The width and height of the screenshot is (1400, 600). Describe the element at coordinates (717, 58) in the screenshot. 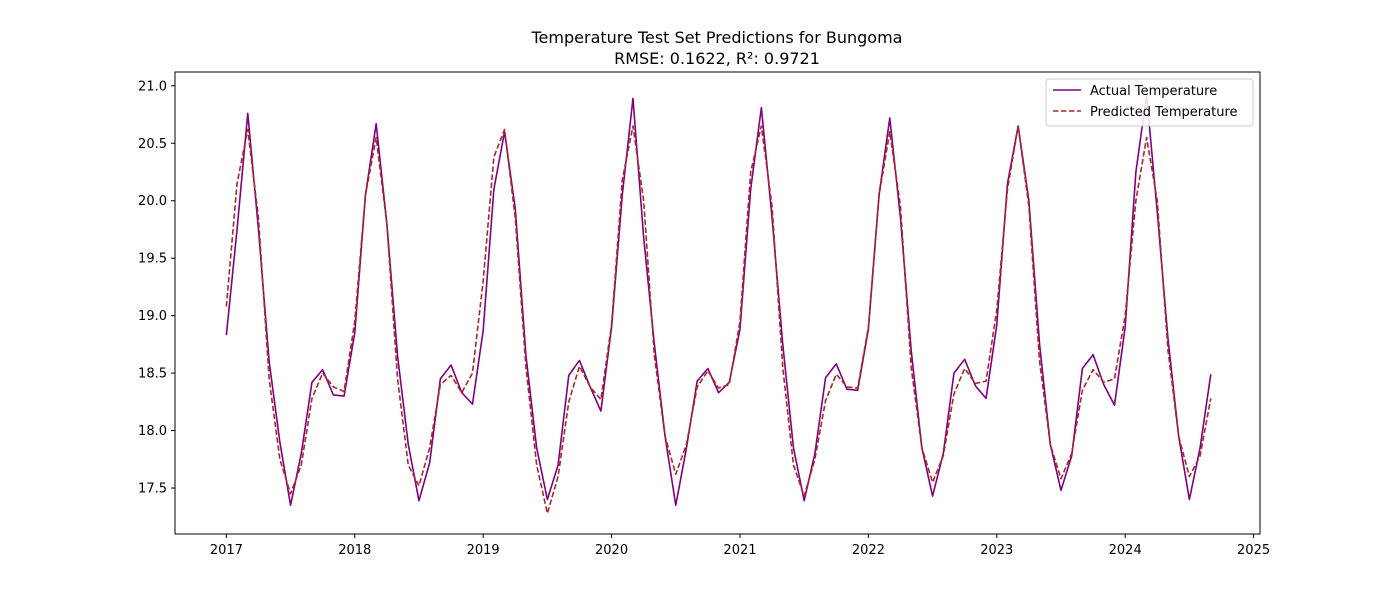

I see `chart-subtitle: RMSE: 0.1622, R²: 0.9721` at that location.